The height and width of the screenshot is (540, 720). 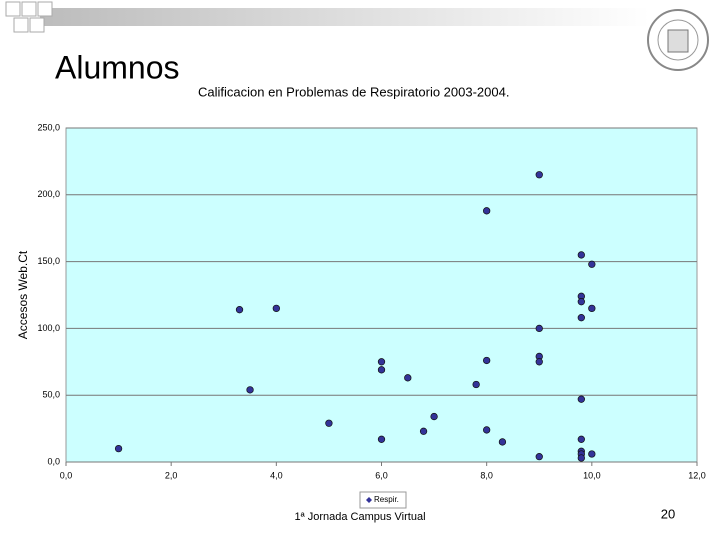 What do you see at coordinates (276, 475) in the screenshot?
I see `x-tick-label: 4,0` at bounding box center [276, 475].